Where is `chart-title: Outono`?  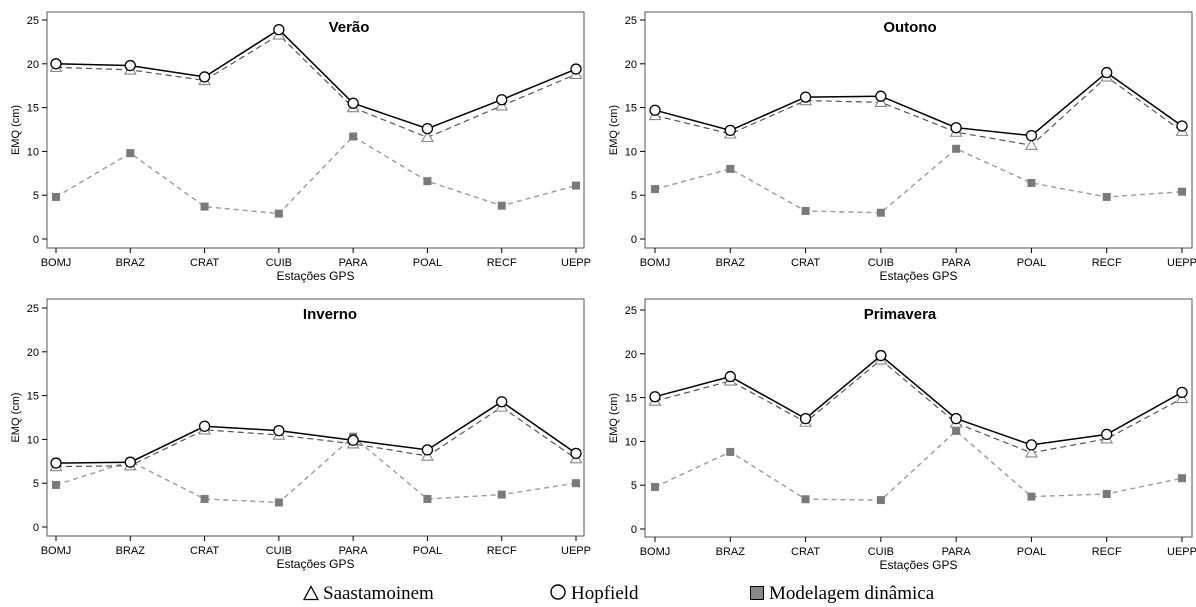 chart-title: Outono is located at coordinates (909, 27).